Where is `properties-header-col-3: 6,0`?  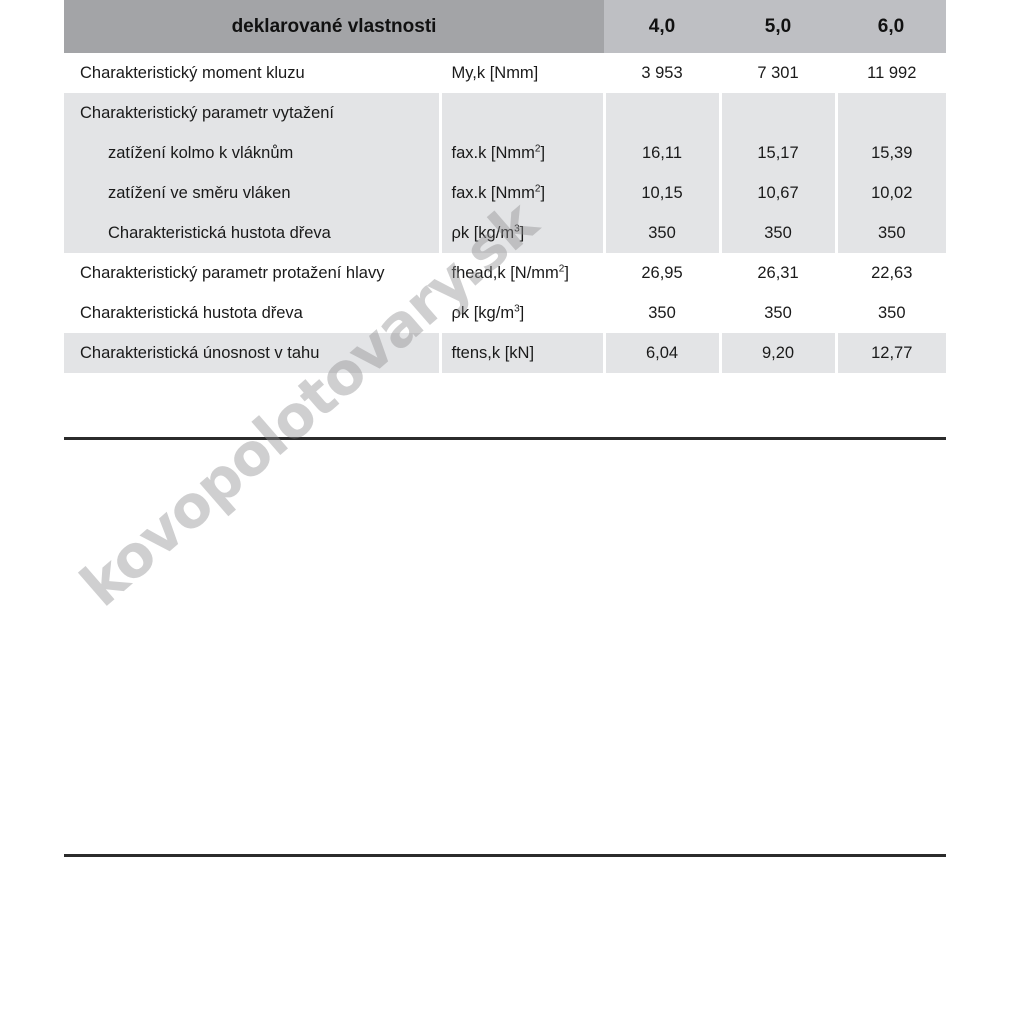
properties-header-col-3: 6,0 is located at coordinates (891, 26).